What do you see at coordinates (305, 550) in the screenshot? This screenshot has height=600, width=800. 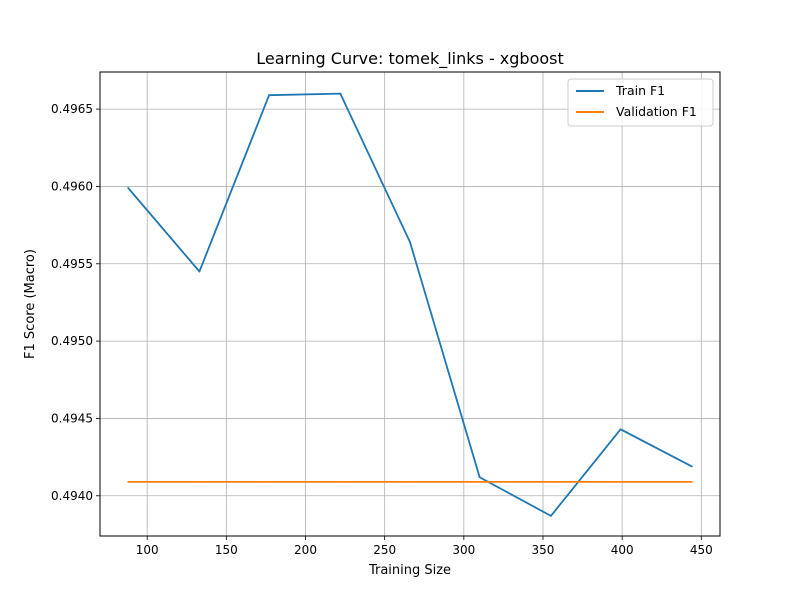 I see `x-tick-label: 200` at bounding box center [305, 550].